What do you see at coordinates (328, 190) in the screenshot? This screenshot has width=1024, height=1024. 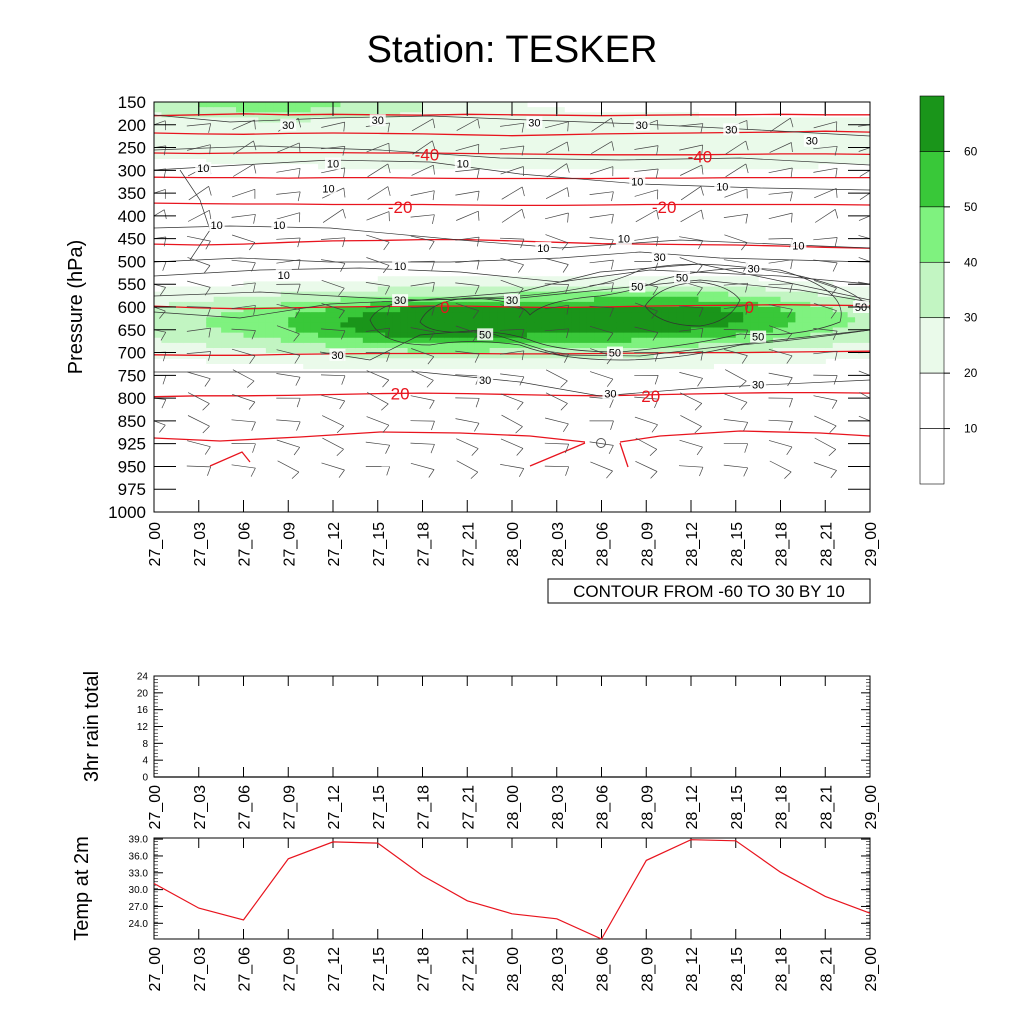 I see `rh-contour-label: 10` at bounding box center [328, 190].